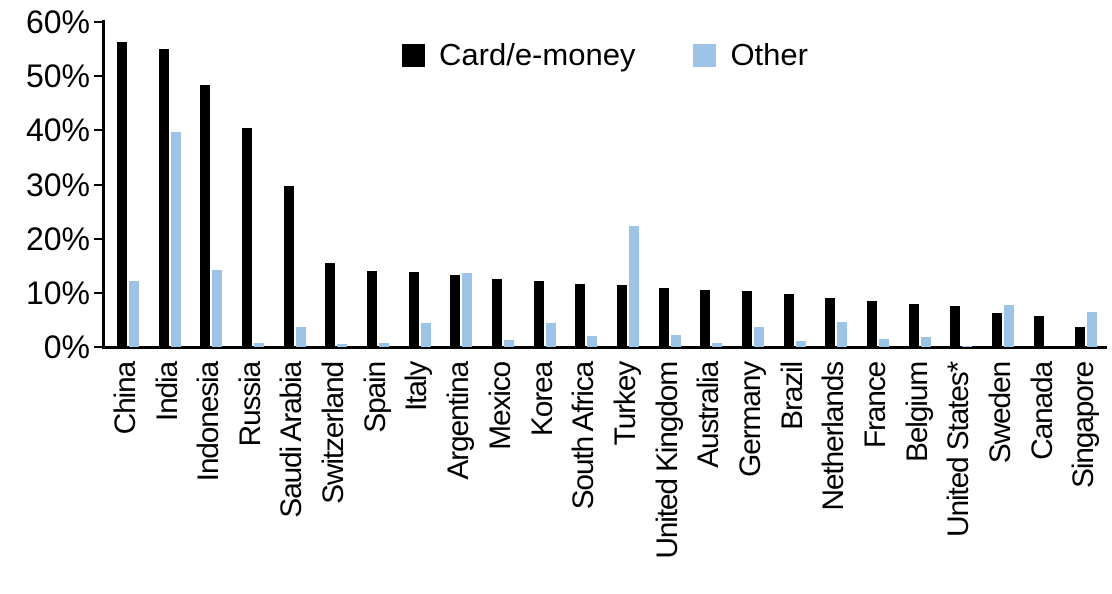 This screenshot has width=1112, height=594. I want to click on x-axis-label-turkey: Turkey, so click(625, 404).